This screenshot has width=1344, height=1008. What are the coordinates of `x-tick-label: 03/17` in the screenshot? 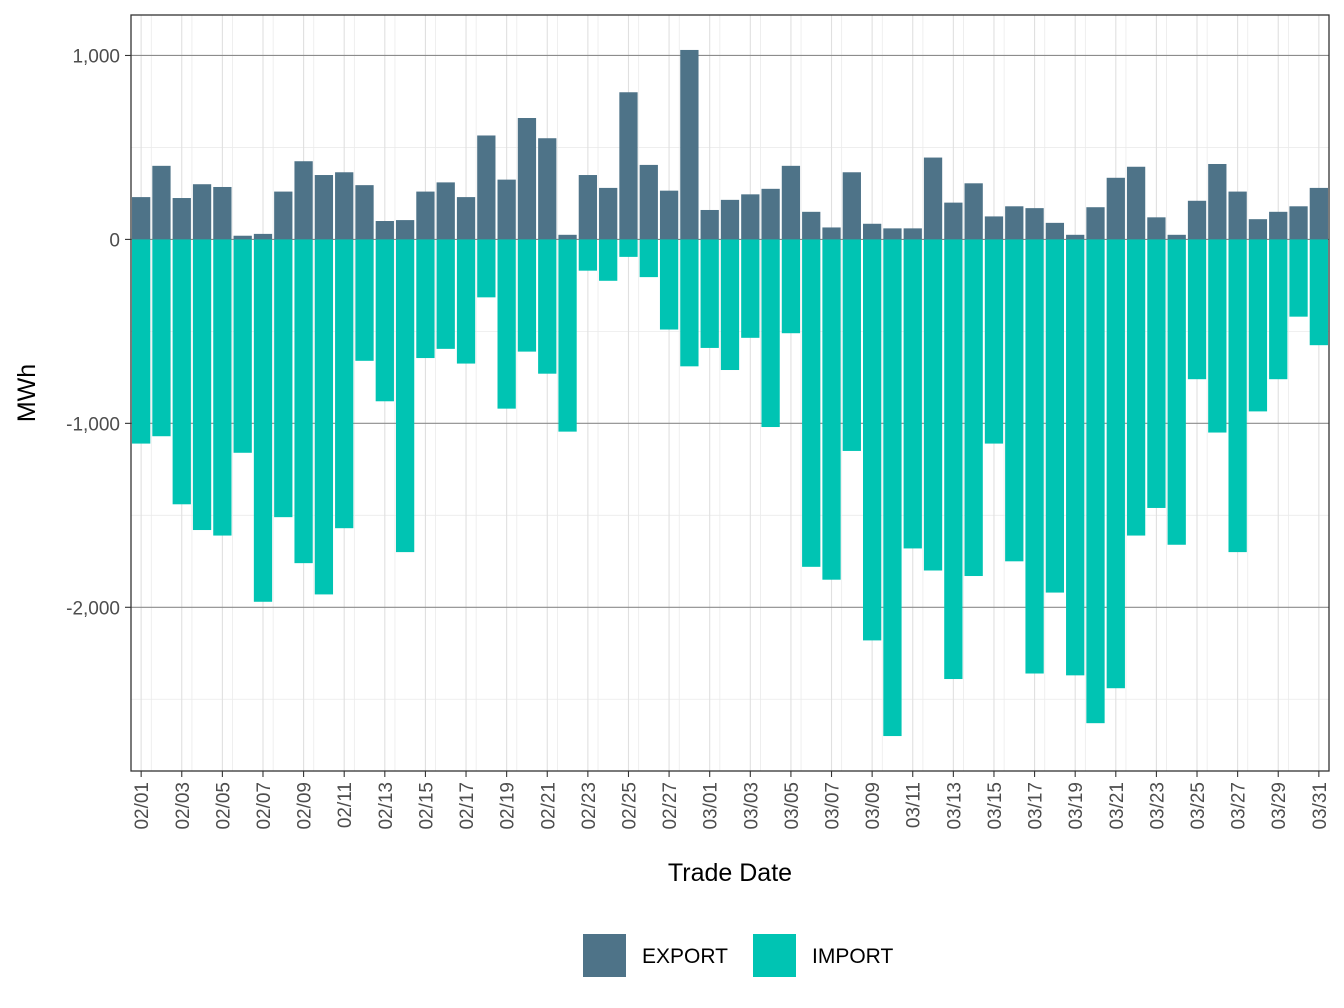 It's located at (1036, 806).